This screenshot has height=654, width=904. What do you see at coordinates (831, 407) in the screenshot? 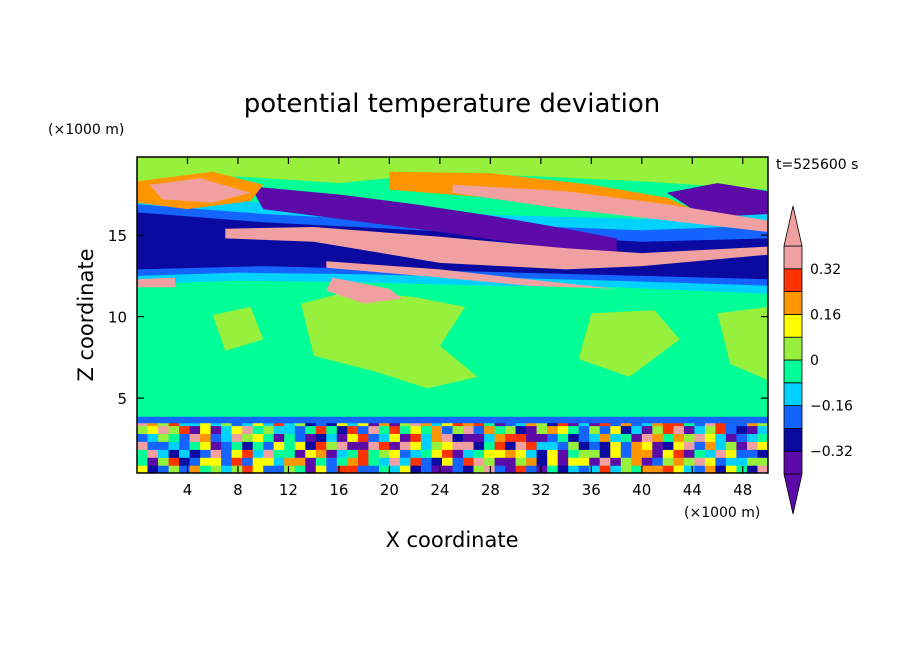
I see `colorbar-tick-label: −0.16` at bounding box center [831, 407].